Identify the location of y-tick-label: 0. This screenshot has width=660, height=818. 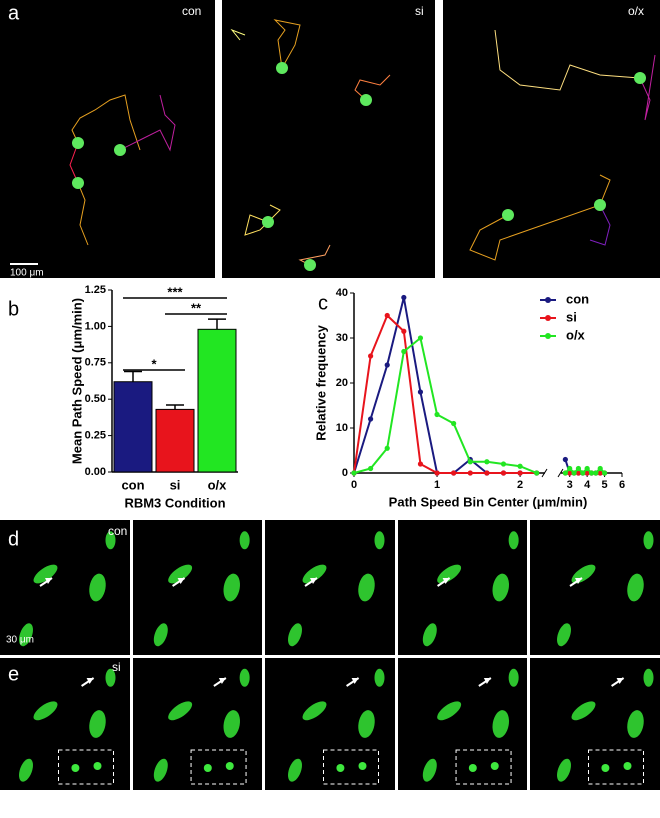
(345, 473).